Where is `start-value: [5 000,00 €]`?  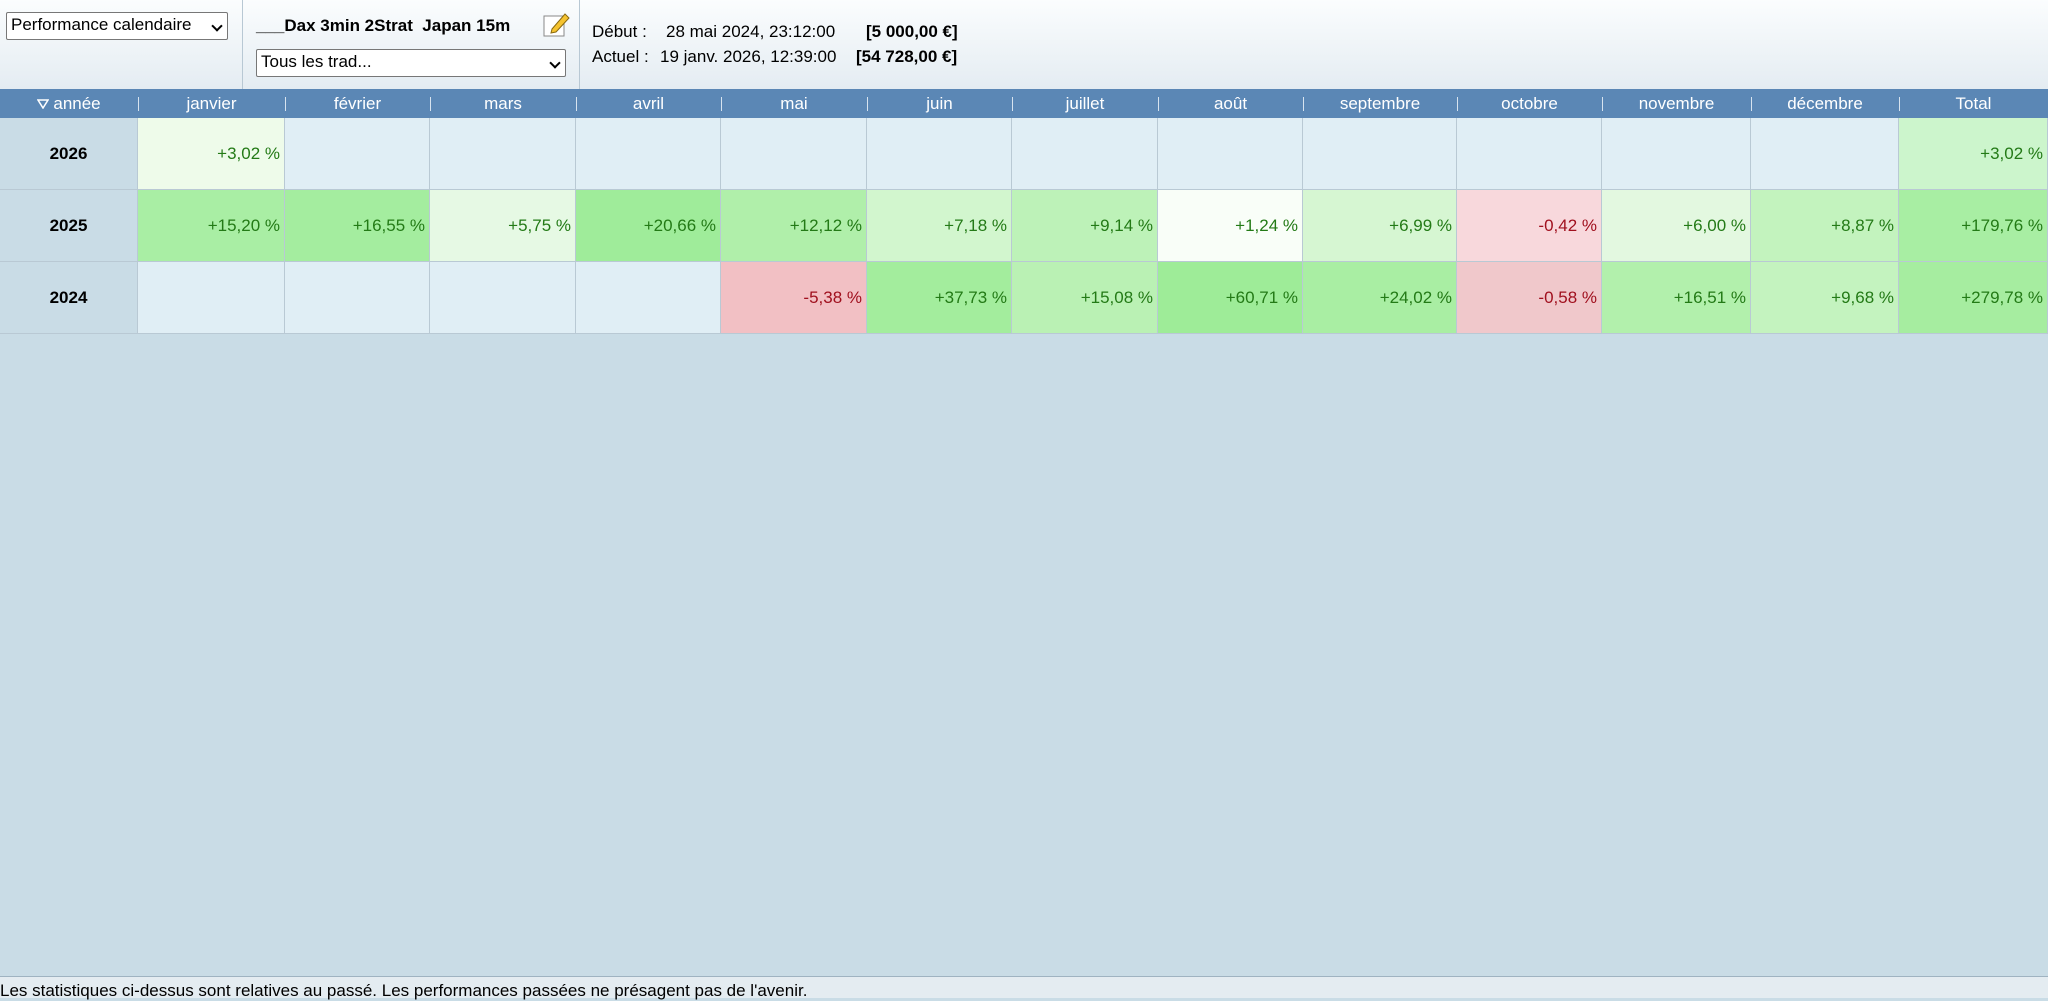 start-value: [5 000,00 €] is located at coordinates (912, 31).